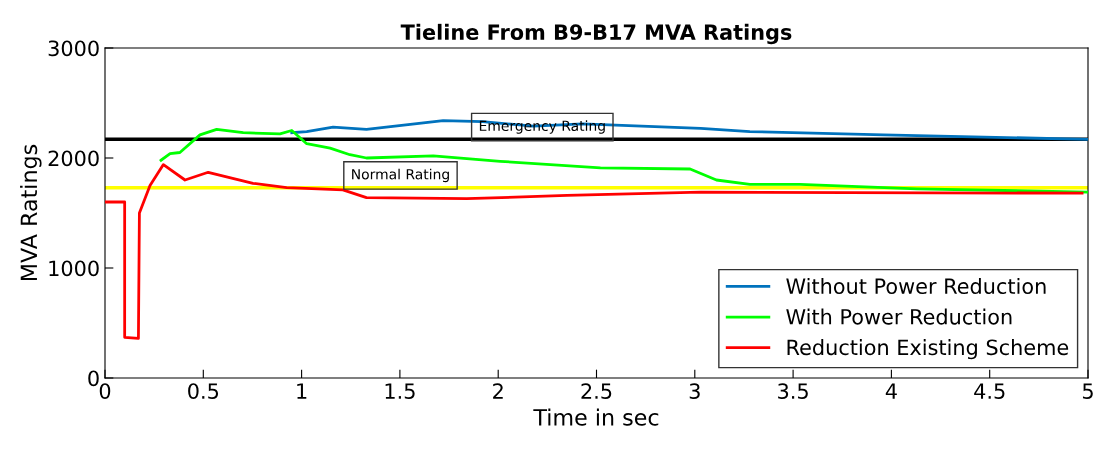 The height and width of the screenshot is (456, 1098). What do you see at coordinates (73, 158) in the screenshot?
I see `y-tick-label: 2000` at bounding box center [73, 158].